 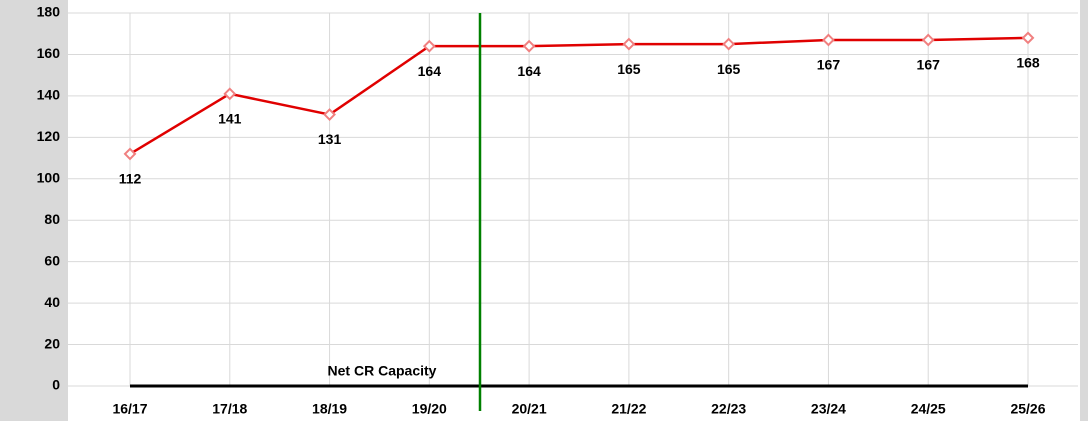 I want to click on x-tick-label: 23/24, so click(x=828, y=409).